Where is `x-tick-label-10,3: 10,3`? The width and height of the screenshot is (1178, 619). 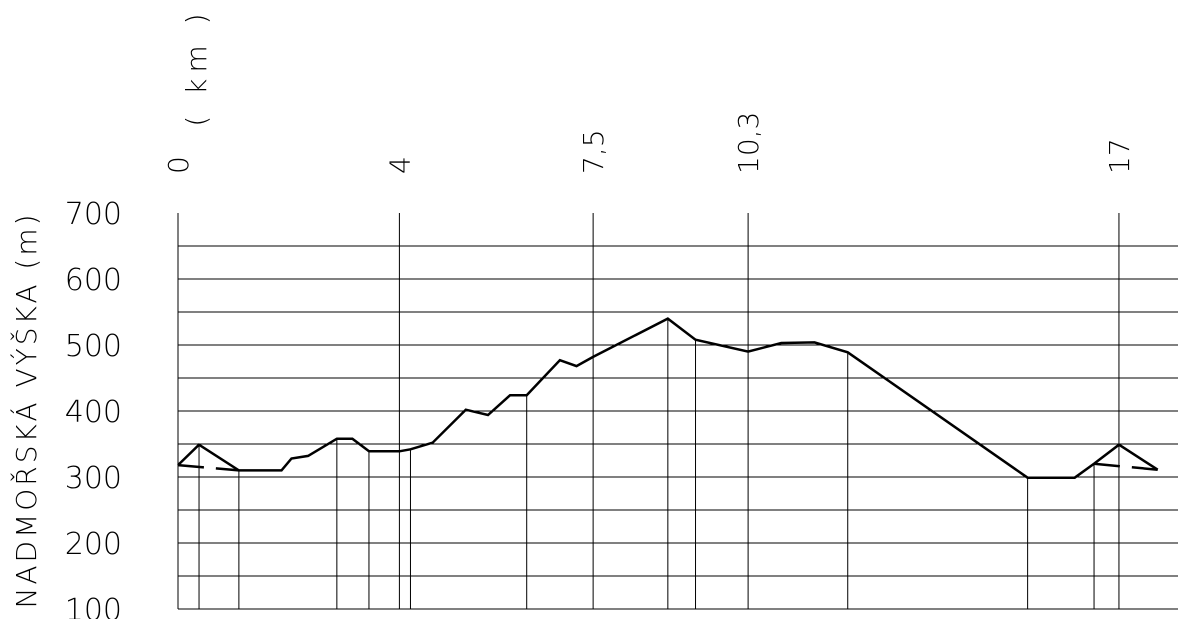 x-tick-label-10,3: 10,3 is located at coordinates (748, 143).